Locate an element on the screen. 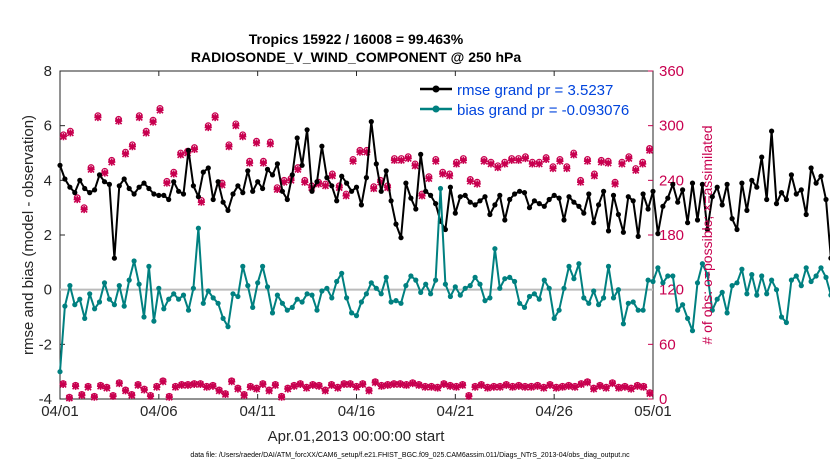 The image size is (830, 470). x-tick-label: 04/06 is located at coordinates (159, 411).